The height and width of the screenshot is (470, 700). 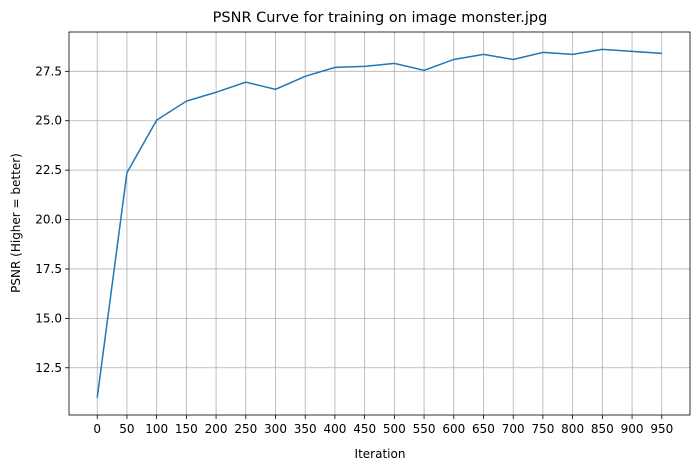 I want to click on y-tick-label: 27.5, so click(x=48, y=71).